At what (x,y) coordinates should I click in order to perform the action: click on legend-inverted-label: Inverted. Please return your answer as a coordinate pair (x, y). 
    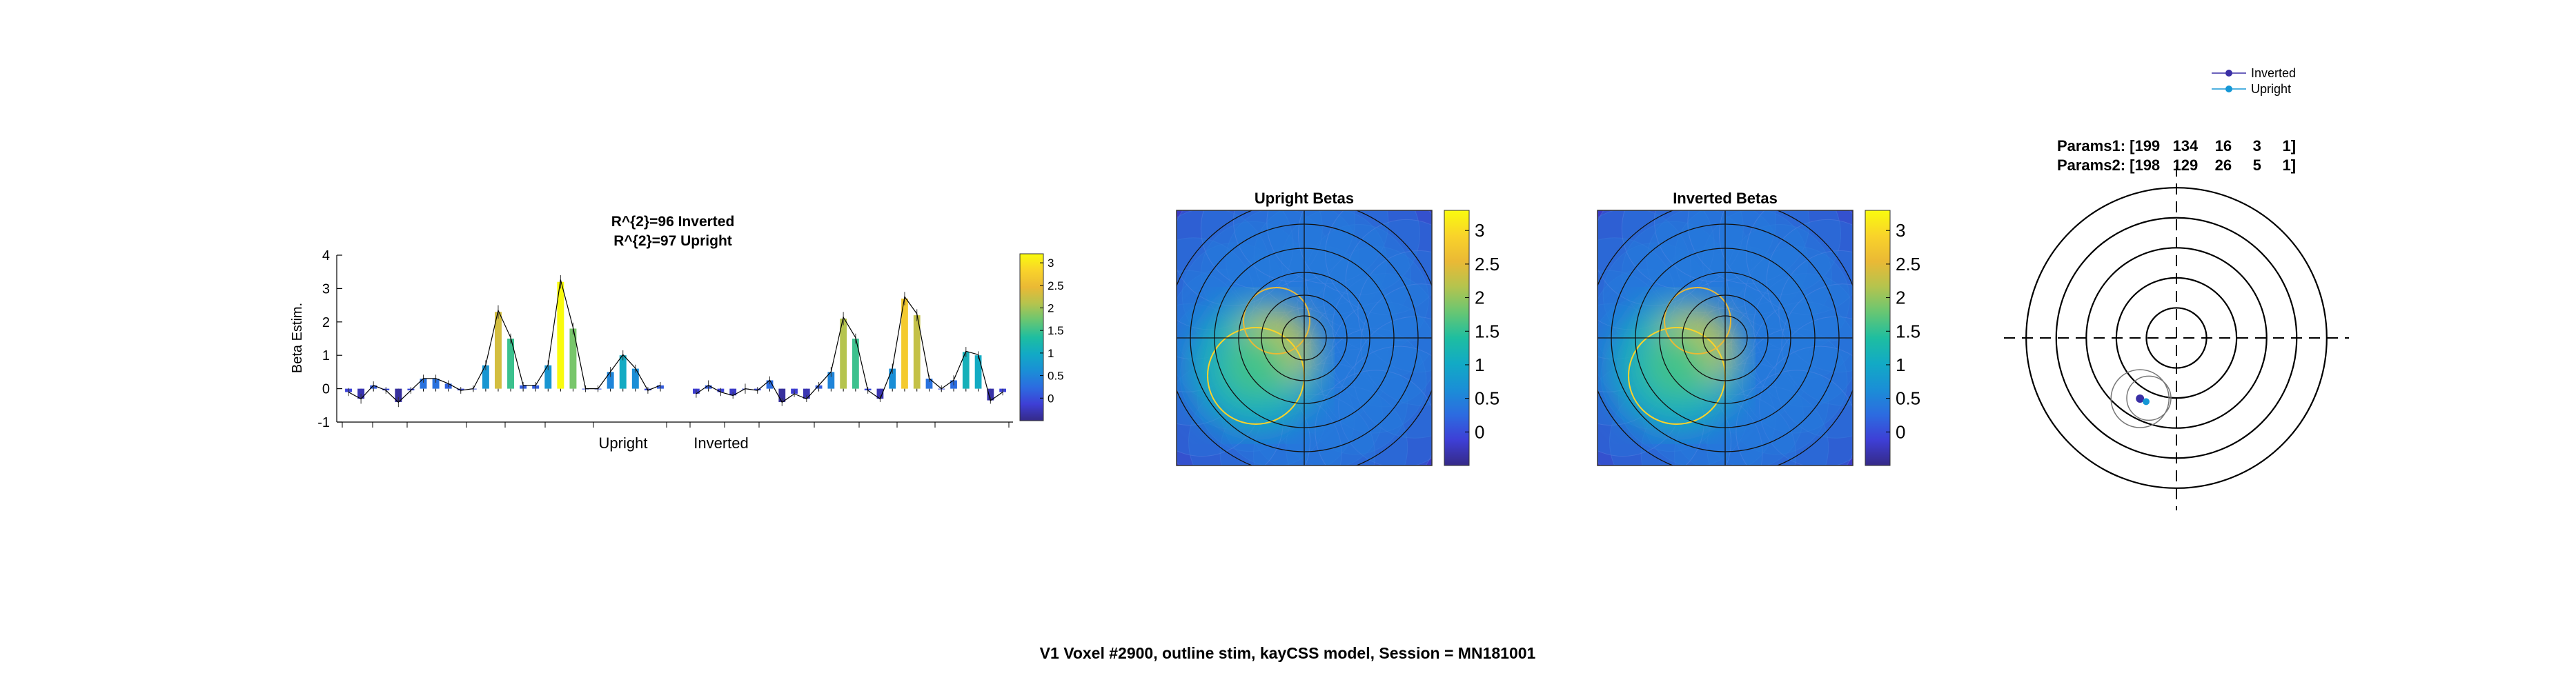
    Looking at the image, I should click on (2273, 73).